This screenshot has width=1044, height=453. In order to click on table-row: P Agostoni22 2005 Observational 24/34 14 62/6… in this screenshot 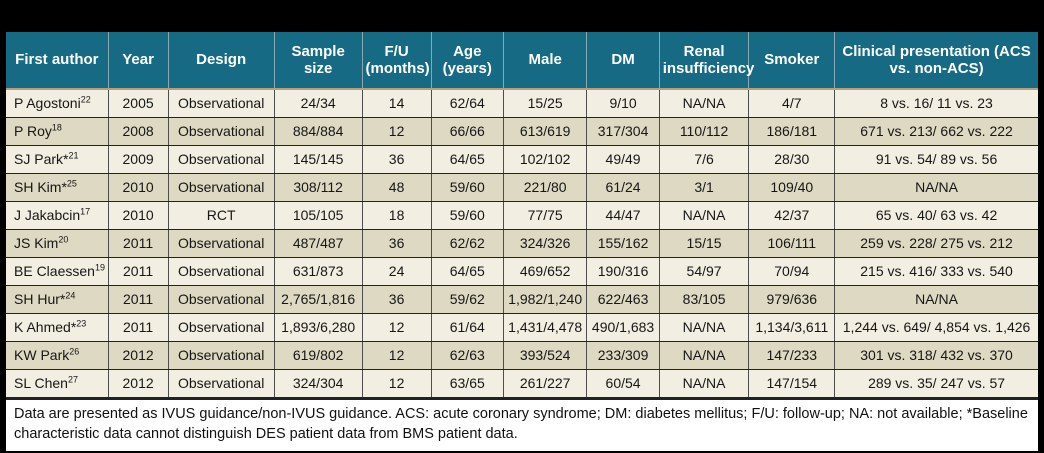, I will do `click(522, 103)`.